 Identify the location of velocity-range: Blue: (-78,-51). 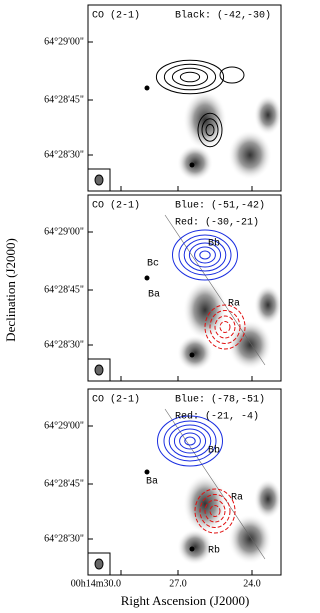
(220, 400).